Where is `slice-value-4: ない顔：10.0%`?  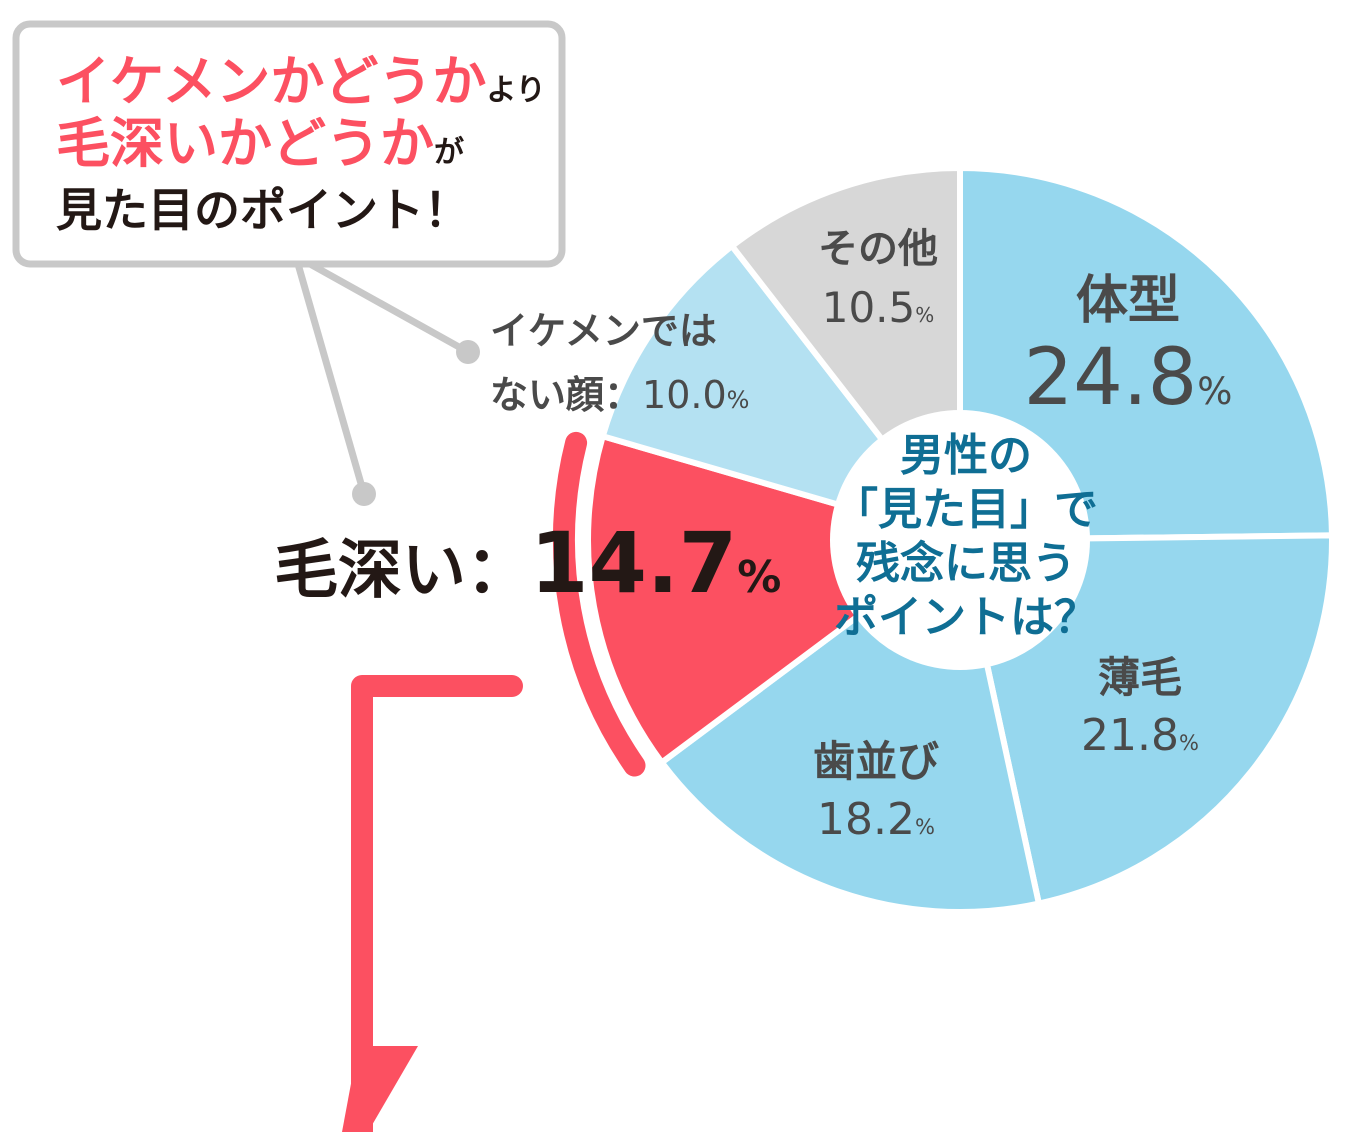 slice-value-4: ない顔：10.0% is located at coordinates (619, 395).